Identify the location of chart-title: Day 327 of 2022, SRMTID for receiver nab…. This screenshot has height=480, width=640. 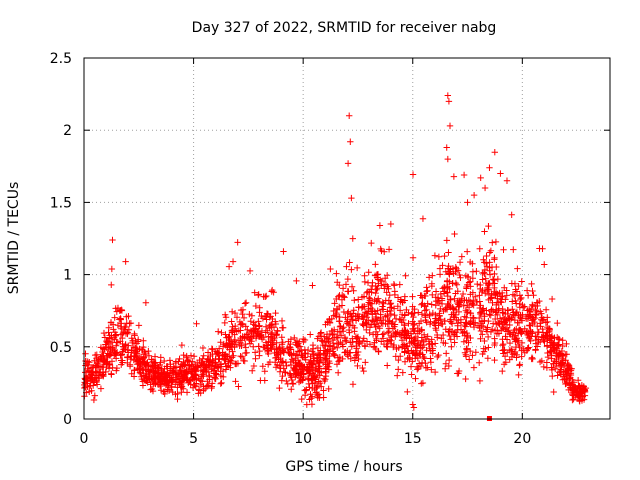
(344, 28).